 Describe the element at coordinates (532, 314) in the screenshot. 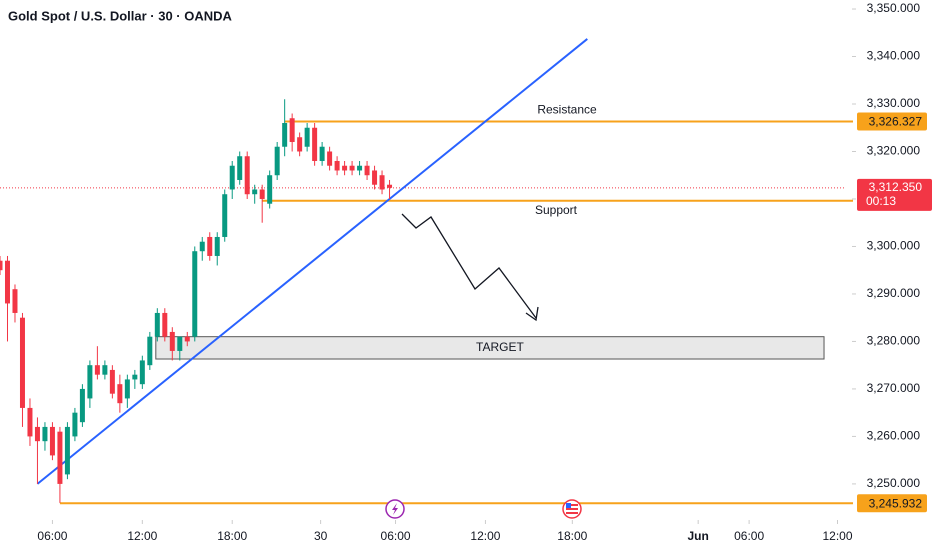

I see `arrow-head` at that location.